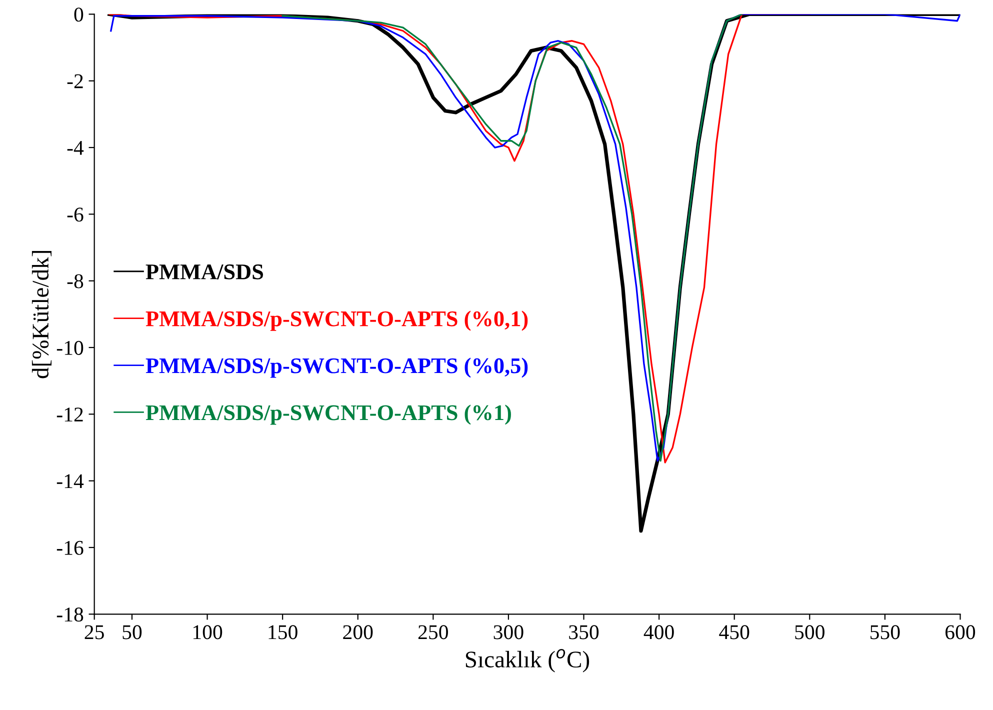 Image resolution: width=993 pixels, height=710 pixels. What do you see at coordinates (207, 632) in the screenshot?
I see `x-tick-label: 100` at bounding box center [207, 632].